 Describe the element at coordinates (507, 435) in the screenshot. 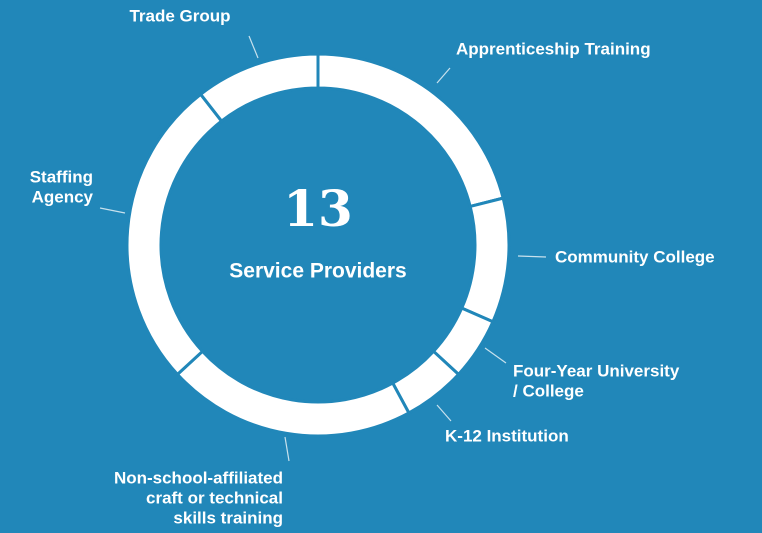

I see `segment-label: K-12 Institution` at that location.